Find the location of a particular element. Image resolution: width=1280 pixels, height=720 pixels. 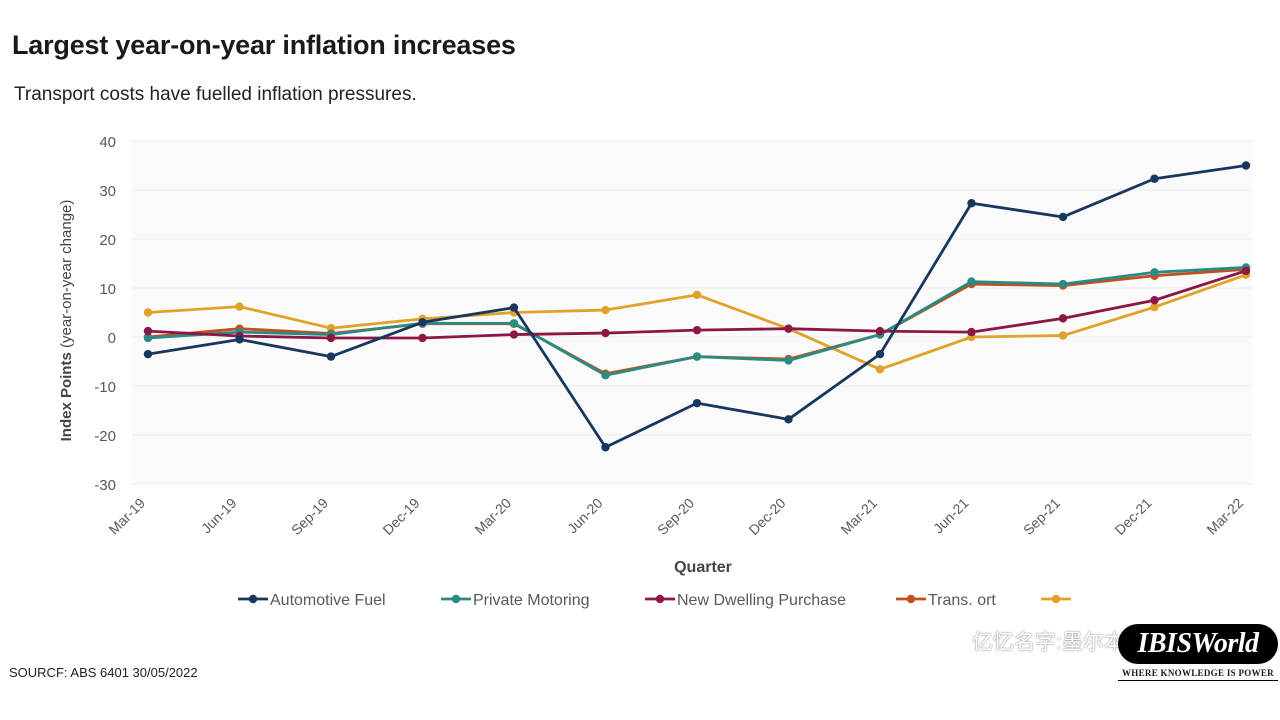

y-tick-label: 40 is located at coordinates (107, 142).